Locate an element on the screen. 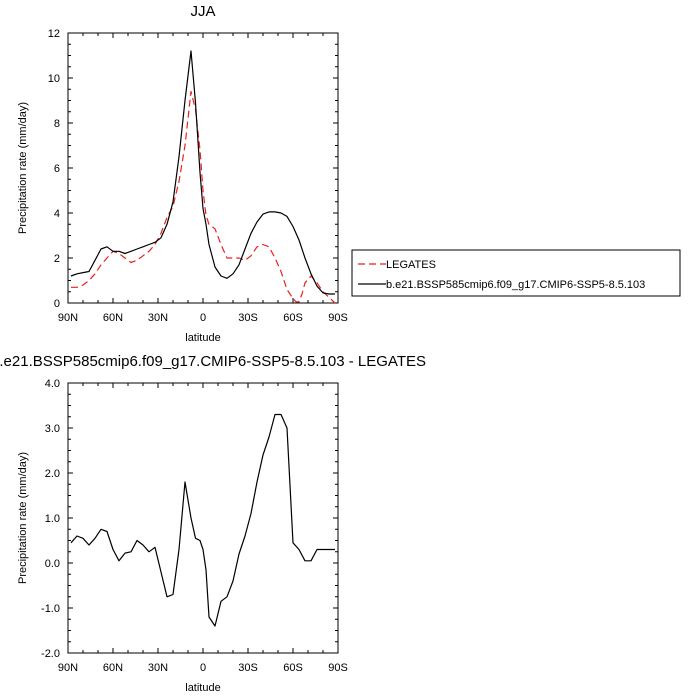 The width and height of the screenshot is (700, 700). legend-box is located at coordinates (516, 273).